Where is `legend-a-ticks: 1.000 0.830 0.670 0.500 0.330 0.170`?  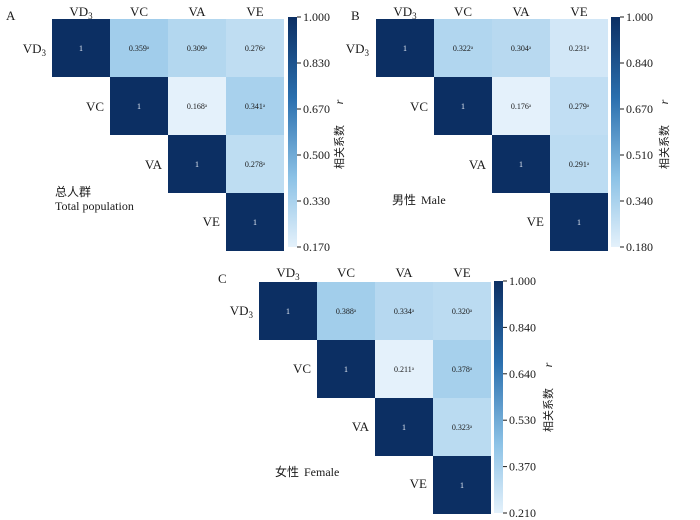
legend-a-ticks: 1.000 0.830 0.670 0.500 0.330 0.170 is located at coordinates (313, 132).